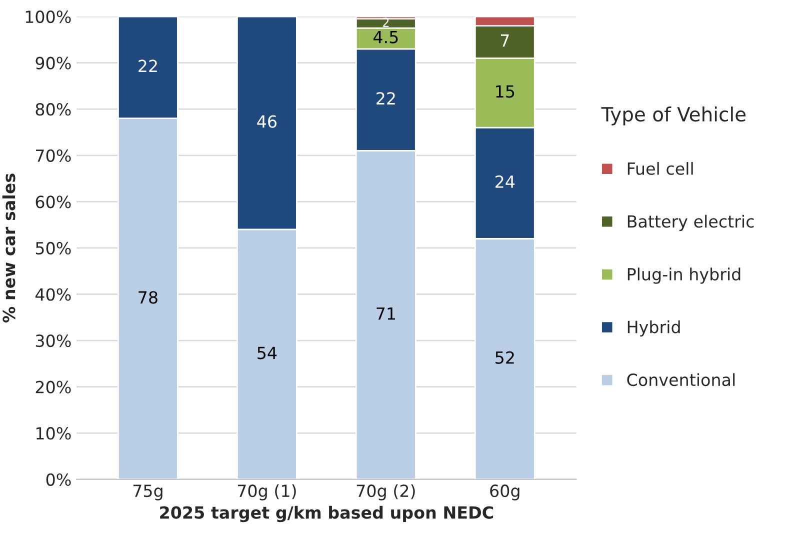 The height and width of the screenshot is (551, 806). Describe the element at coordinates (58, 479) in the screenshot. I see `y-tick-label: 0%` at that location.